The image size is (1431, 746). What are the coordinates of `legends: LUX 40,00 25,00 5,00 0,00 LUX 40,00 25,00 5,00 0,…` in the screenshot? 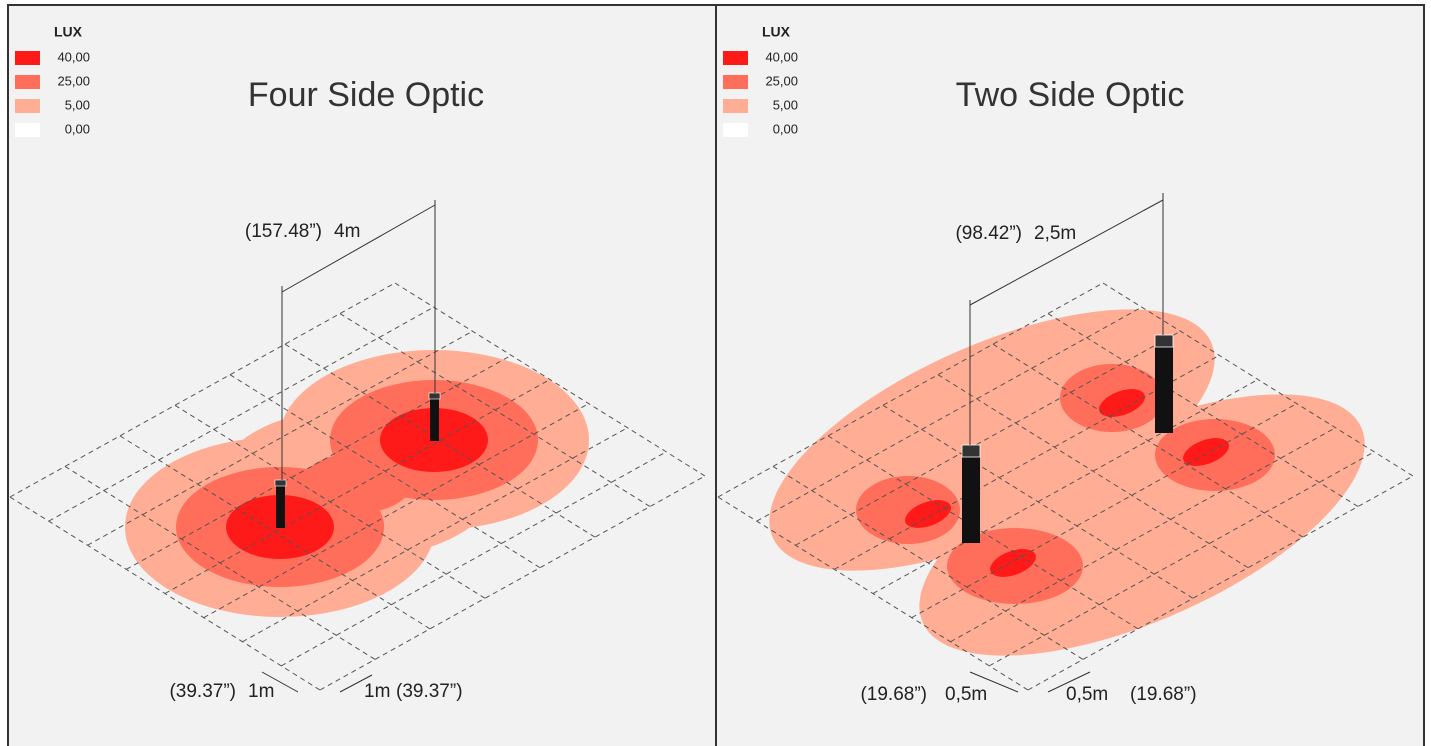 It's located at (406, 80).